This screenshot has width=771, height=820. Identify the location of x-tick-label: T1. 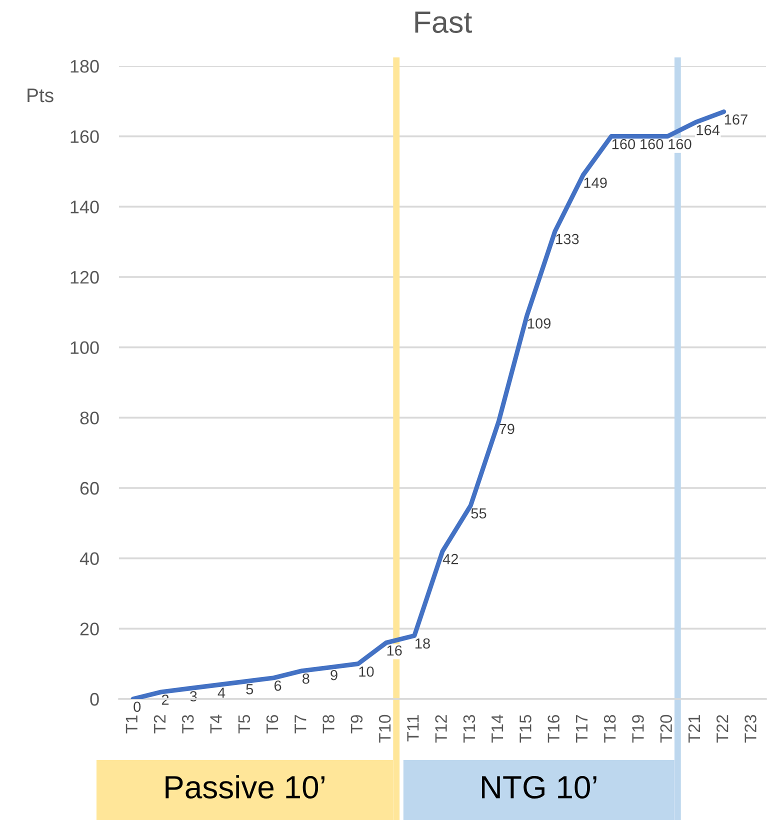
(132, 724).